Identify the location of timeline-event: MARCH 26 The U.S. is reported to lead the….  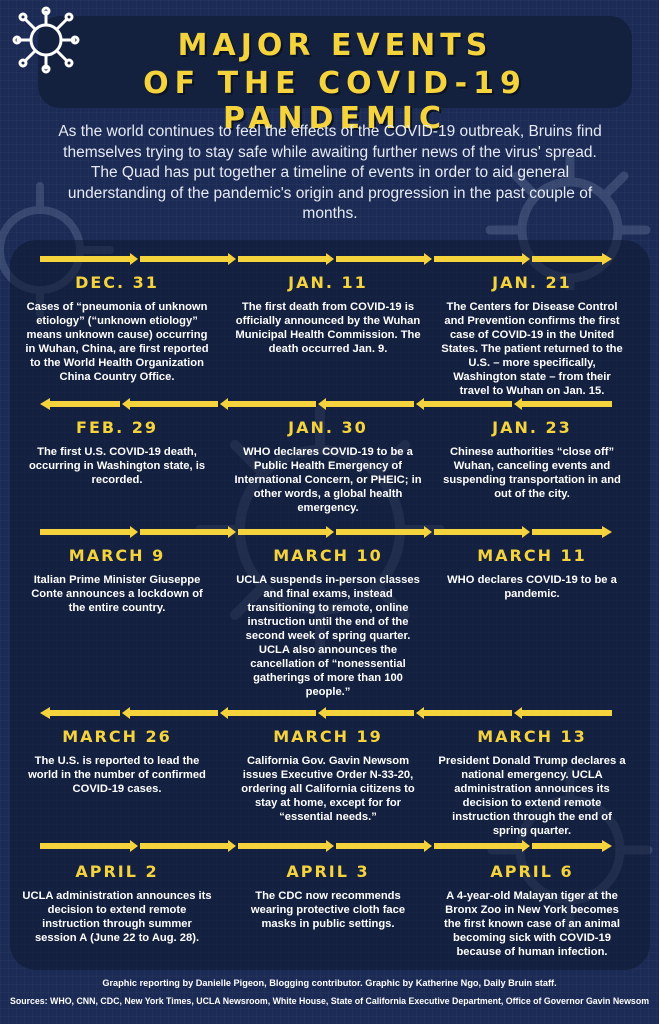
(117, 761).